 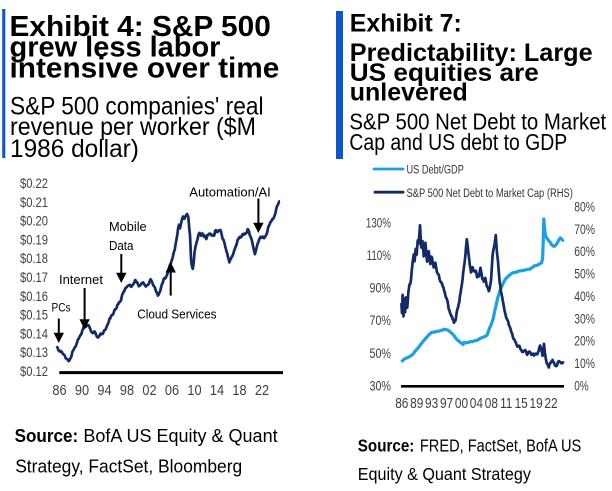 I want to click on svg-text: Predictability: Large, so click(x=471, y=53).